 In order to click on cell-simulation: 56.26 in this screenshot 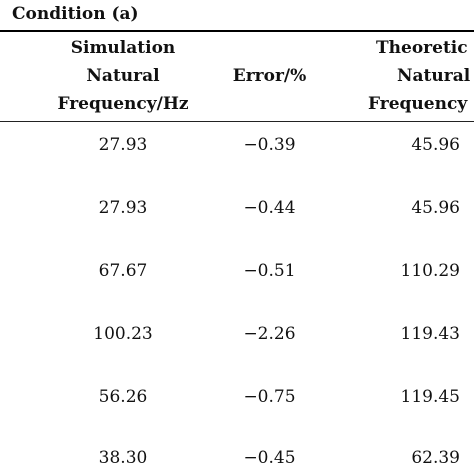, I will do `click(123, 397)`.